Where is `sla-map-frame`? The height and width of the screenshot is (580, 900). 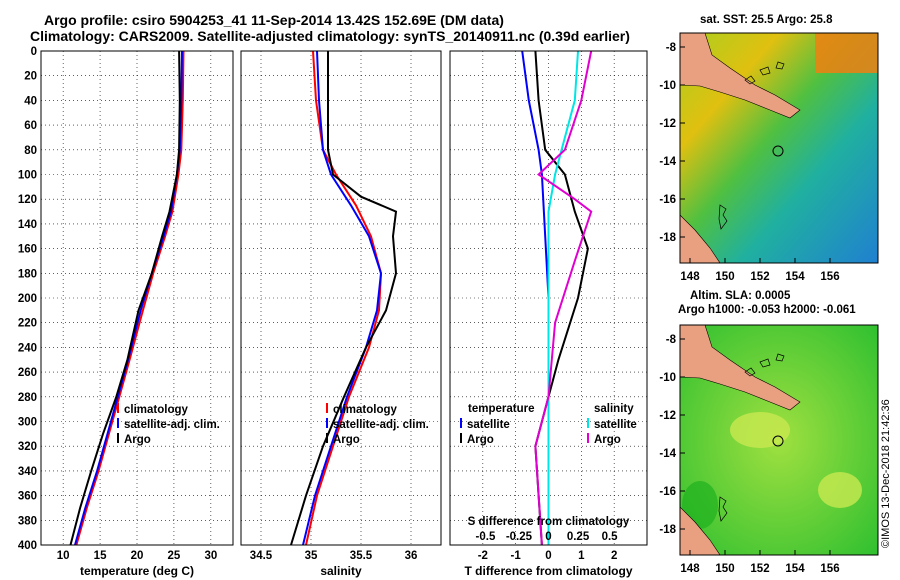
sla-map-frame is located at coordinates (779, 440).